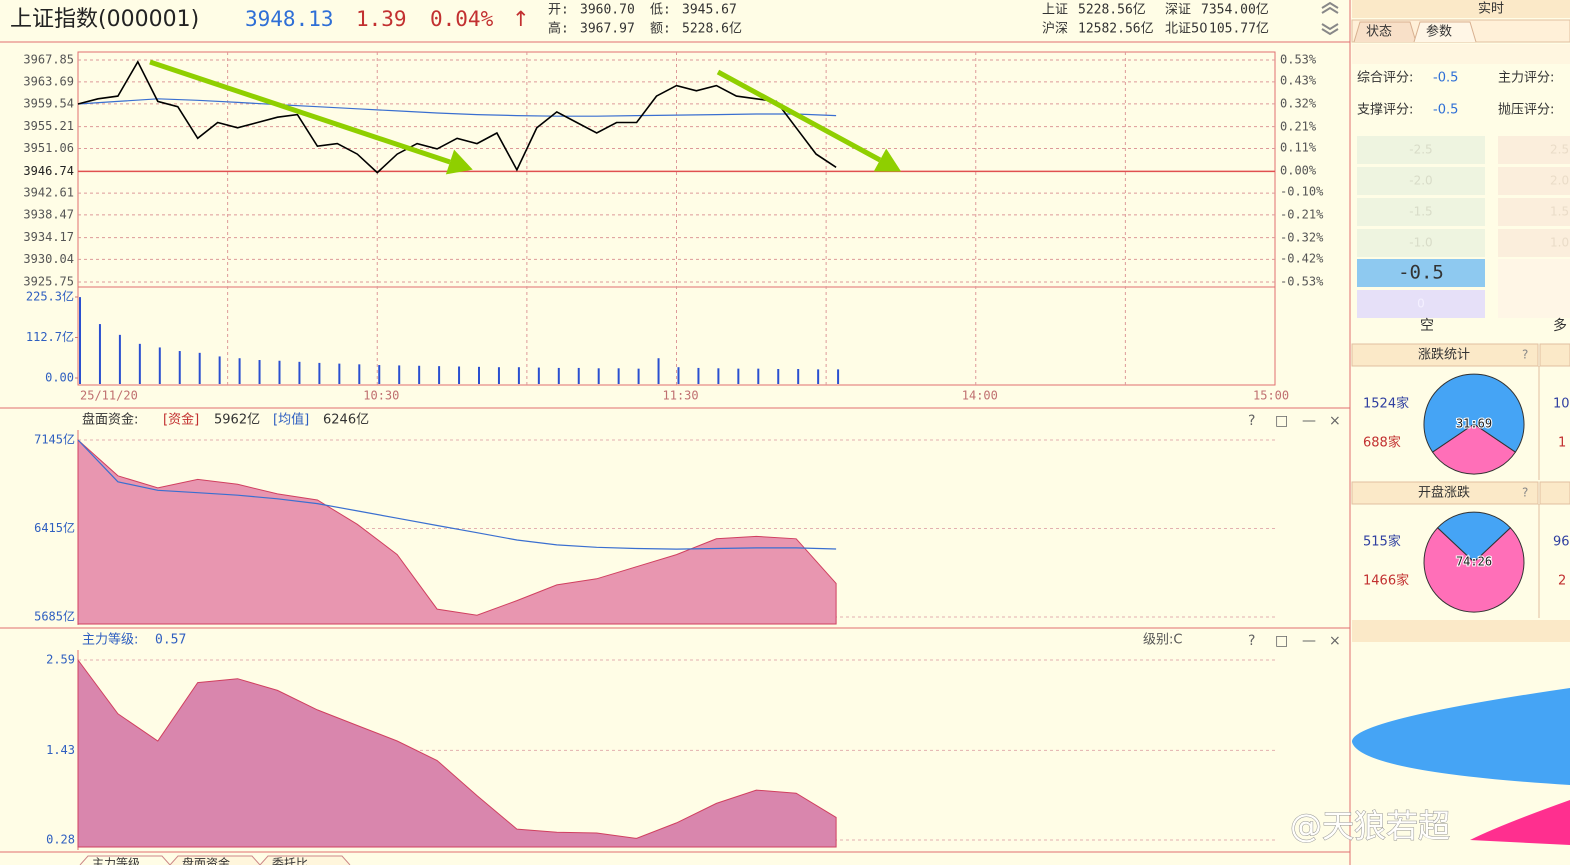 This screenshot has height=865, width=1570. Describe the element at coordinates (1302, 191) in the screenshot. I see `y2-tick-label: -0.10%` at that location.